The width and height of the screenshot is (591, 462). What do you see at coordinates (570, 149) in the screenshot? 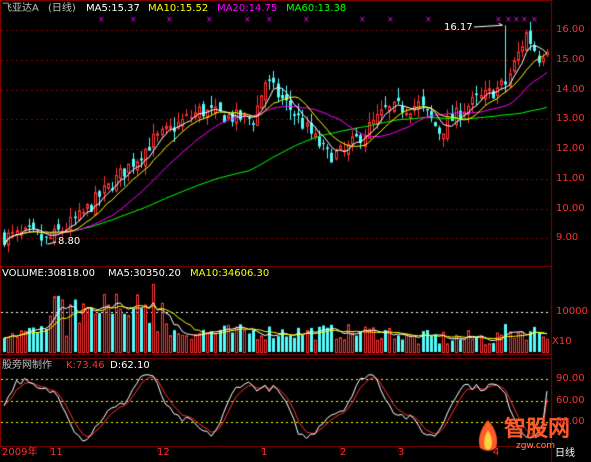
I see `price-y-tick: 12.00` at bounding box center [570, 149].